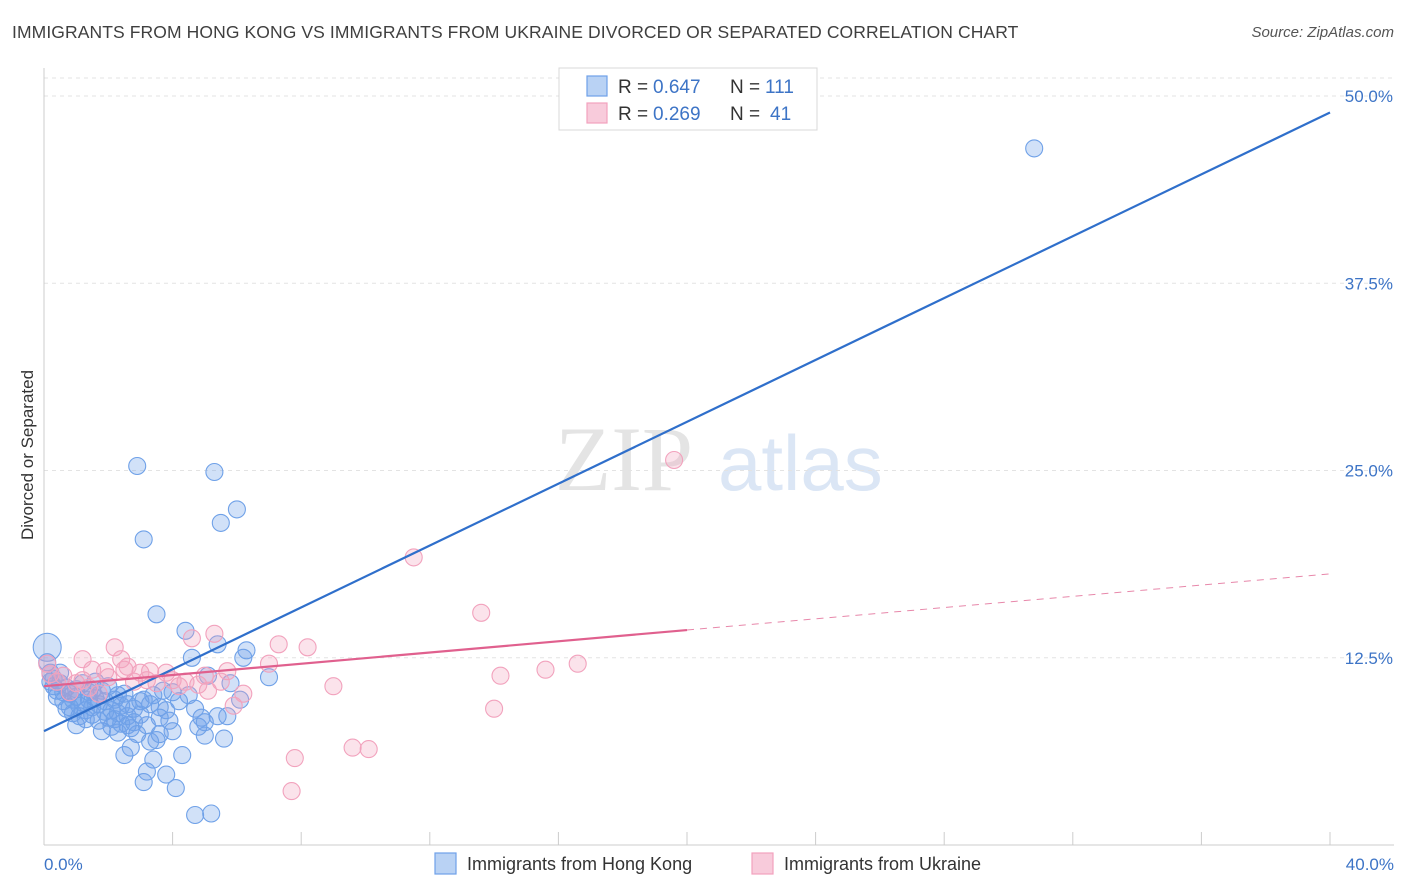 The height and width of the screenshot is (892, 1406). What do you see at coordinates (1370, 864) in the screenshot?
I see `x-tick-label: 40.0%` at bounding box center [1370, 864].